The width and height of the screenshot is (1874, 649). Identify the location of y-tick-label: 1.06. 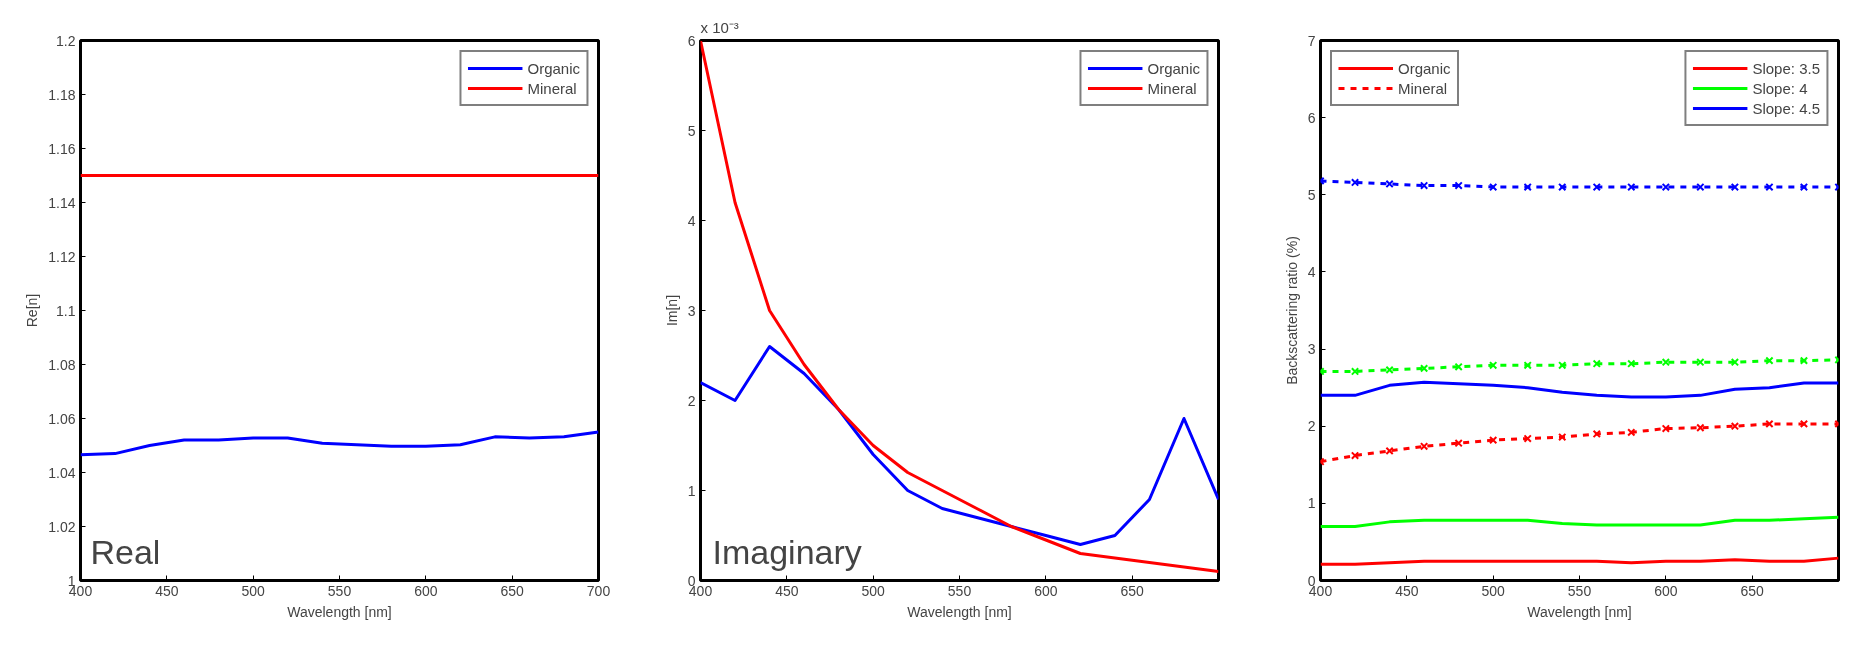
(62, 418).